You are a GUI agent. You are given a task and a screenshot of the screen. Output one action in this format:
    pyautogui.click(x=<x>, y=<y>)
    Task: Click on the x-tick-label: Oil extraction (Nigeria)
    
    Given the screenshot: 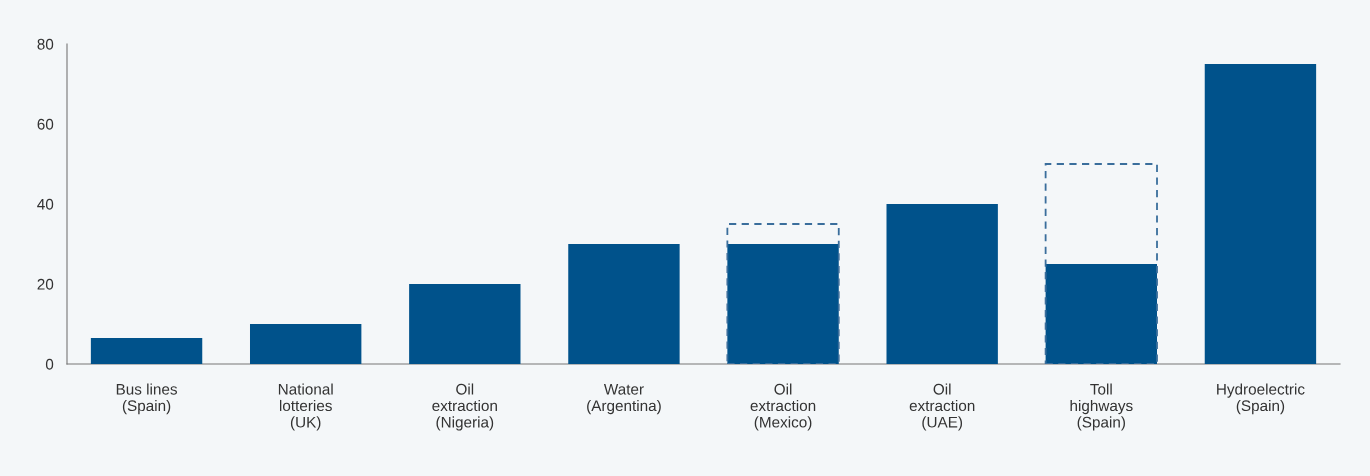 What is the action you would take?
    pyautogui.click(x=464, y=407)
    